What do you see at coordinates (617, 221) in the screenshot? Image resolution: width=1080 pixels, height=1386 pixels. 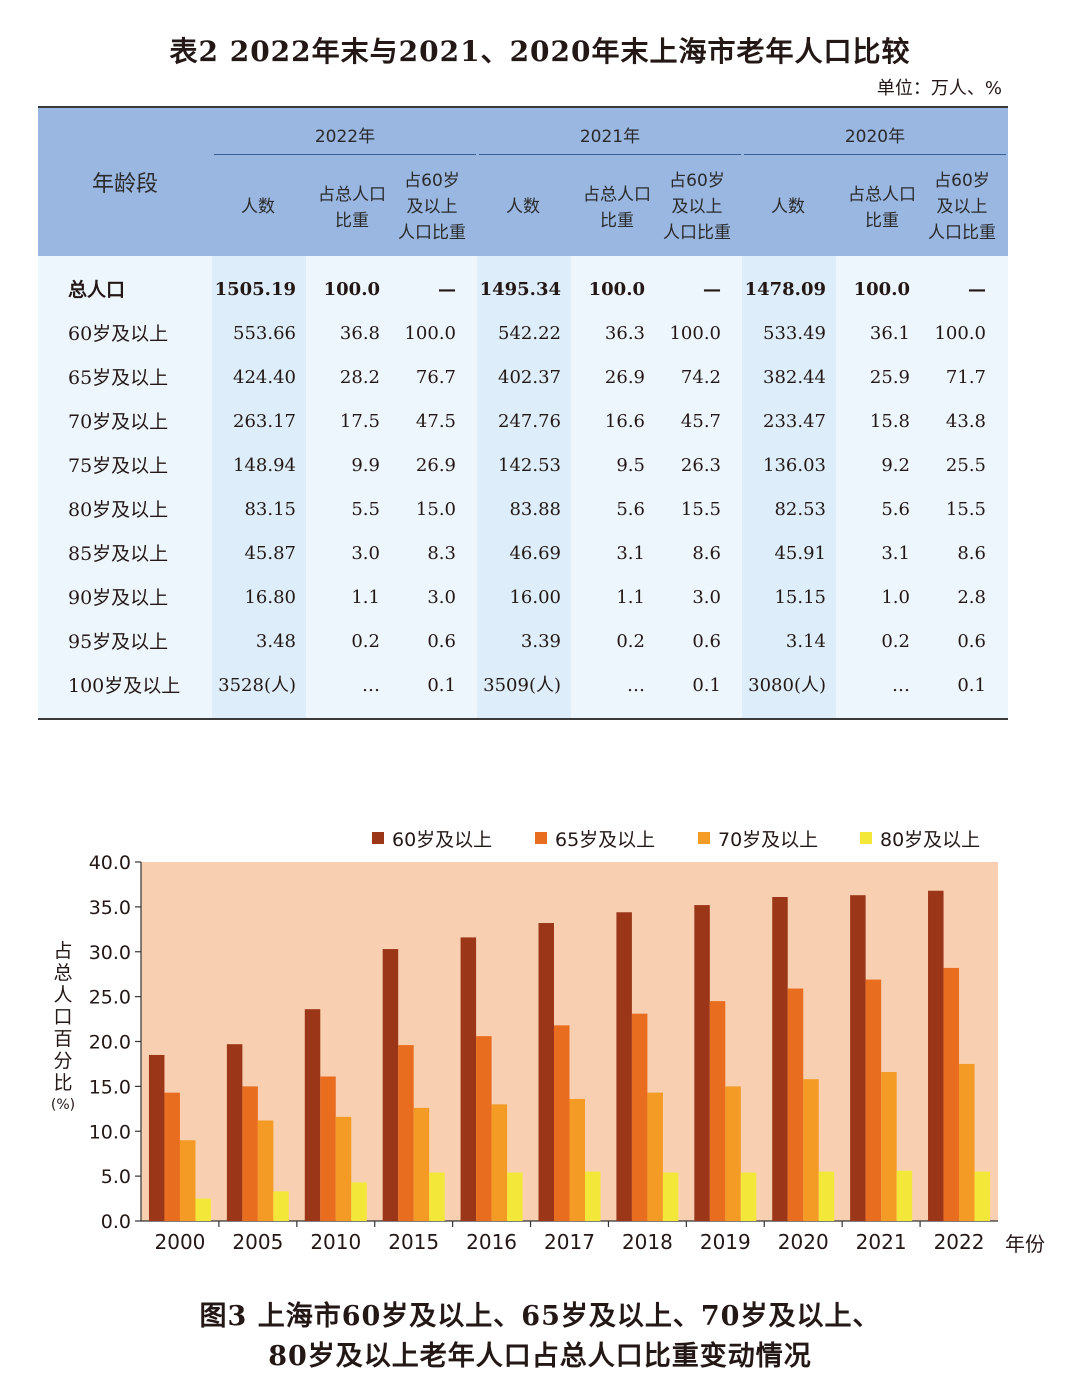 I see `share-total-header-line: 比重` at bounding box center [617, 221].